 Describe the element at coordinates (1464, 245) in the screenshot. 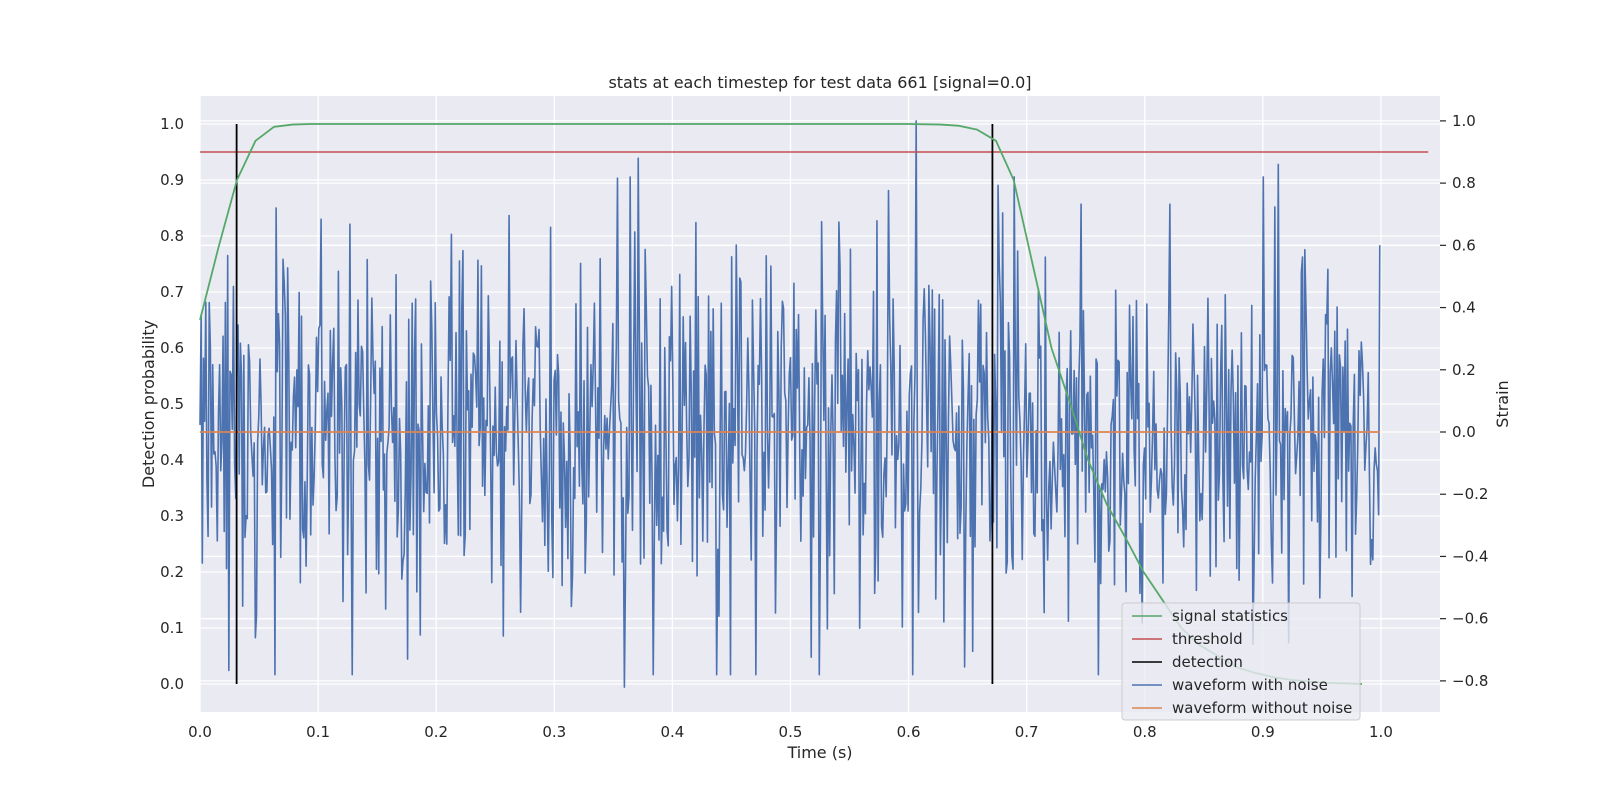

I see `y2-tick-label: 0.6` at that location.